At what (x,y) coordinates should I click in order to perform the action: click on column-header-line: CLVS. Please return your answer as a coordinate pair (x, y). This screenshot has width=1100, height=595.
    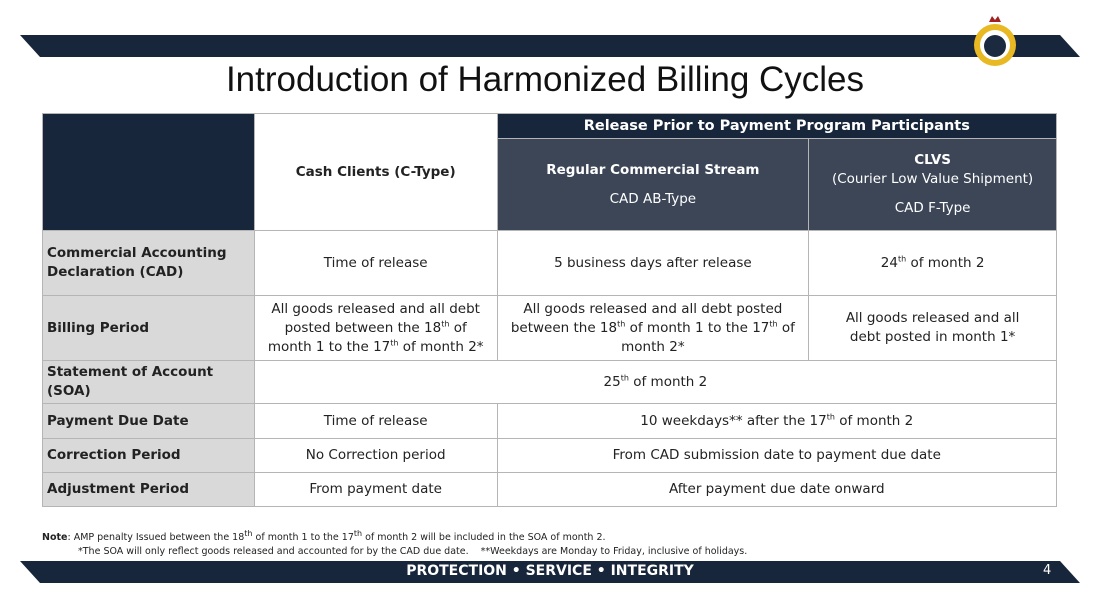
    Looking at the image, I should click on (933, 160).